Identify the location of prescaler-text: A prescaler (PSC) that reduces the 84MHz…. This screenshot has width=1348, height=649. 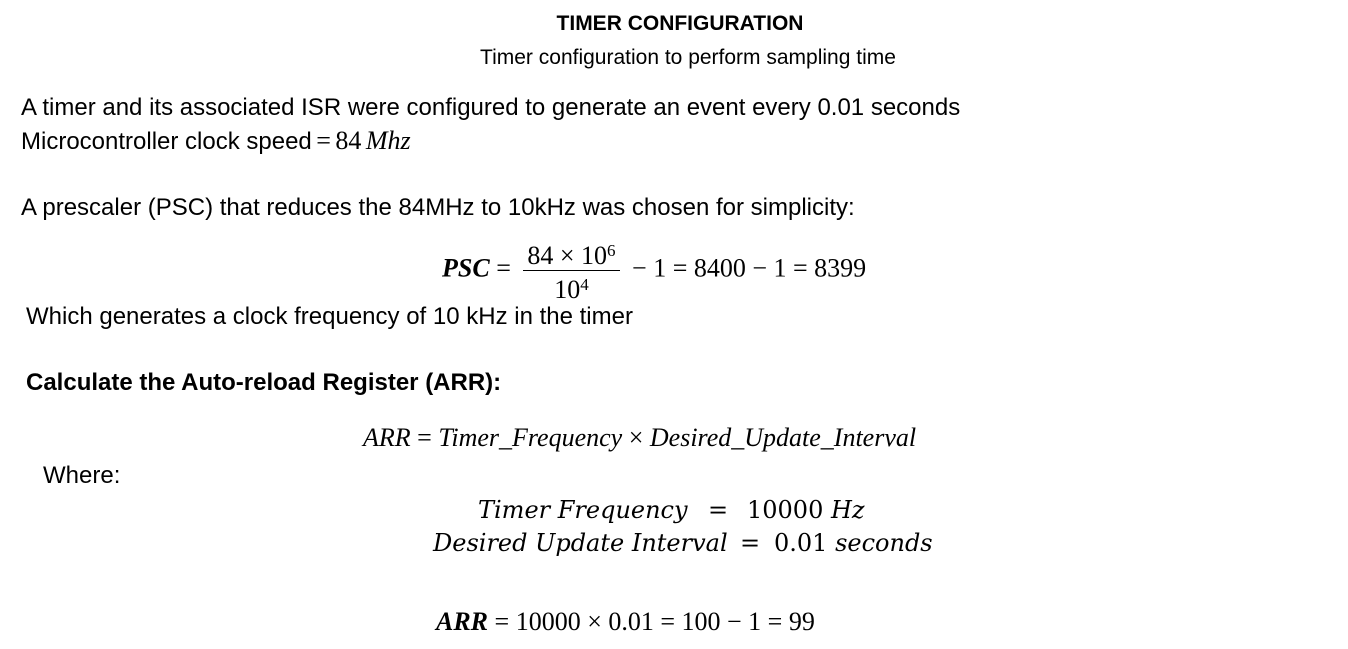
(438, 207).